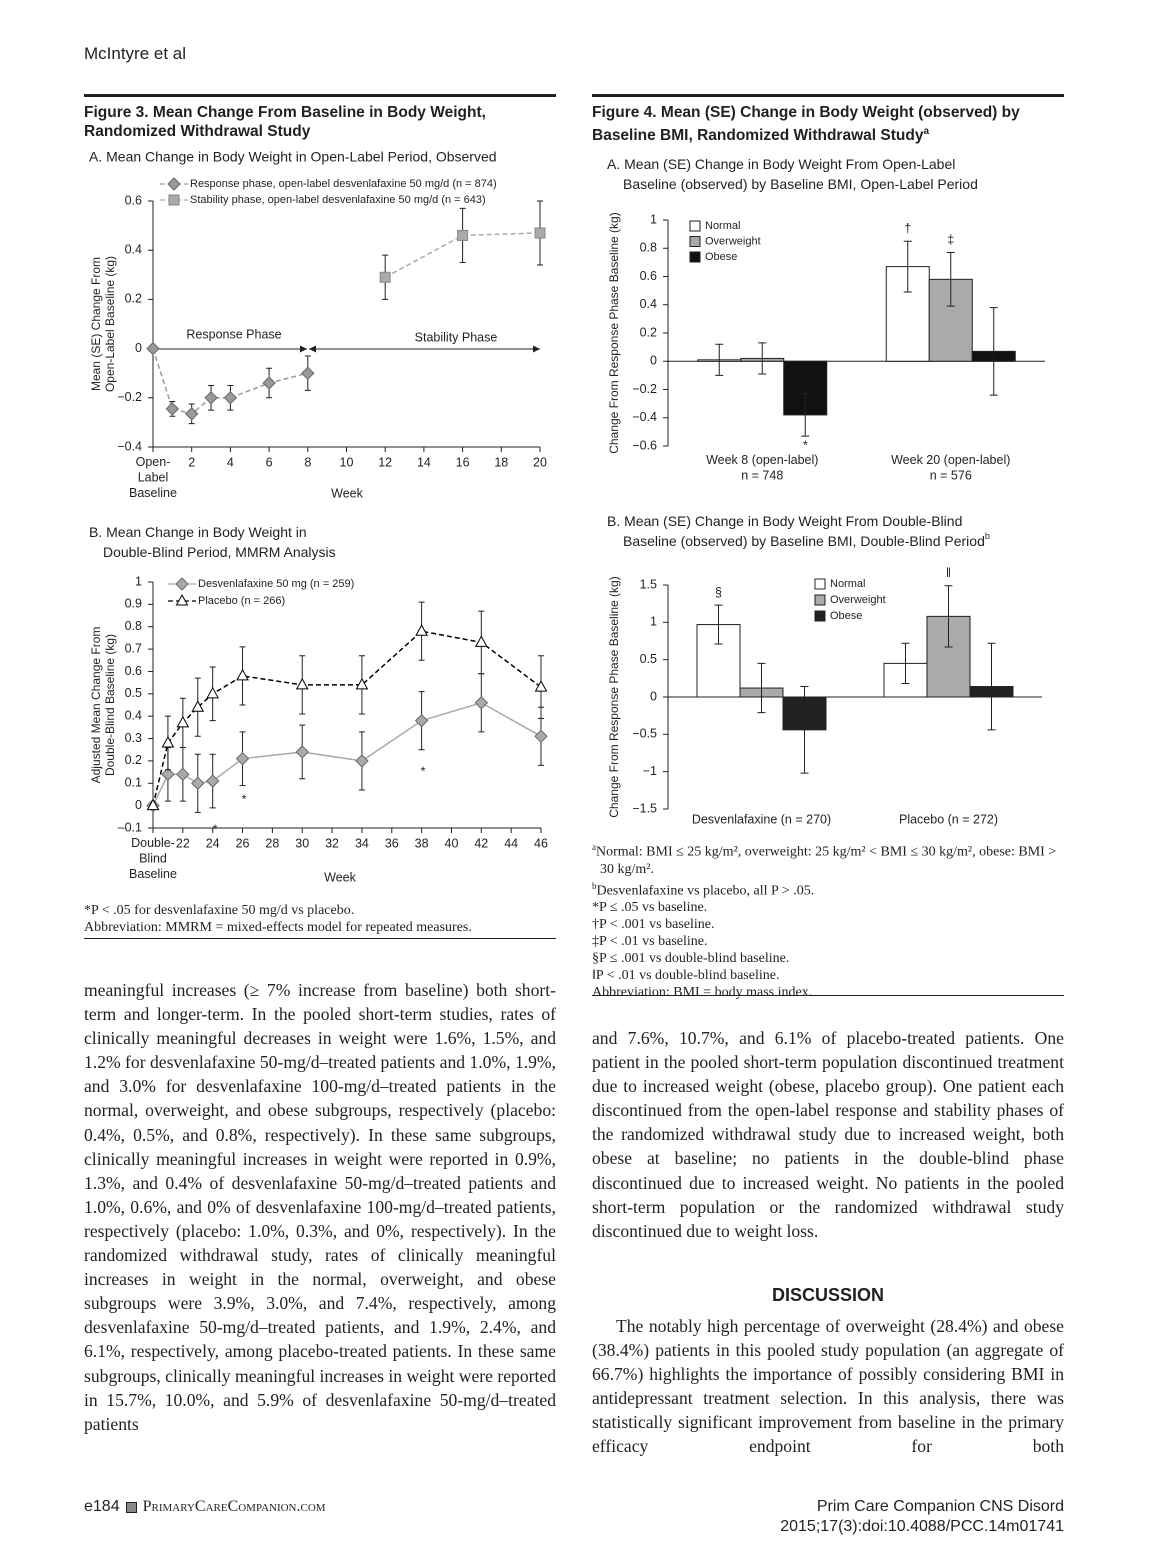 This screenshot has height=1566, width=1170. I want to click on category-label: Week 20 (open-label) n = 576, so click(950, 468).